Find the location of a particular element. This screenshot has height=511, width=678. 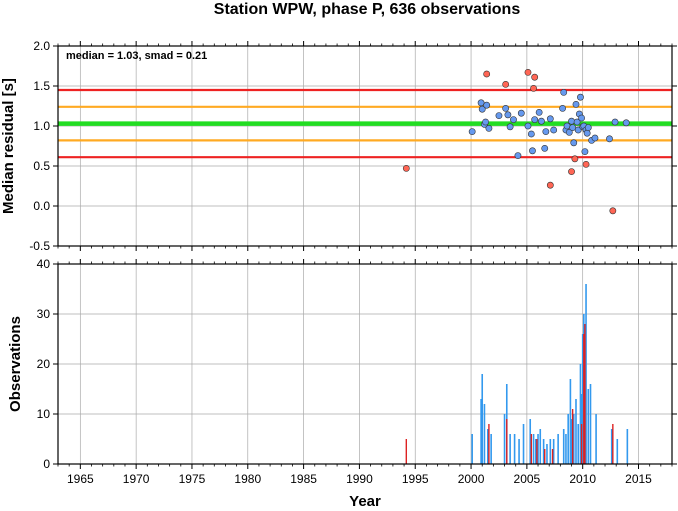

y-tick-label: 20 is located at coordinates (44, 364).